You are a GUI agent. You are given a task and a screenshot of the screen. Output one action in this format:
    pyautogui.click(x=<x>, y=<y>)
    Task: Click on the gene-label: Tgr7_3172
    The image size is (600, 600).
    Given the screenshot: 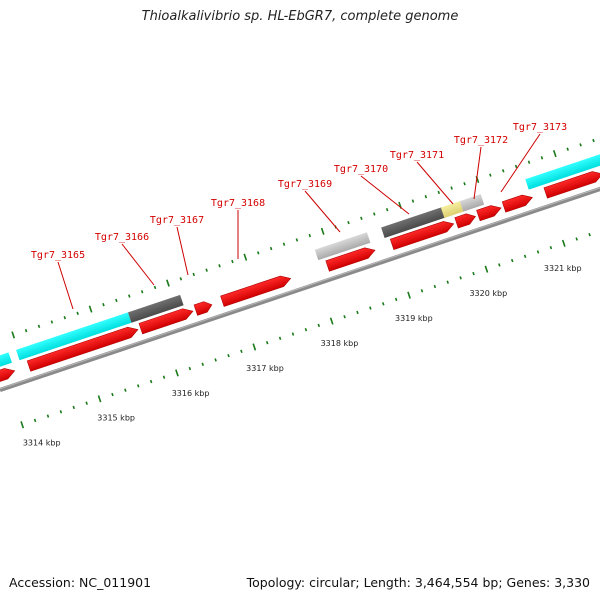 What is the action you would take?
    pyautogui.click(x=481, y=140)
    